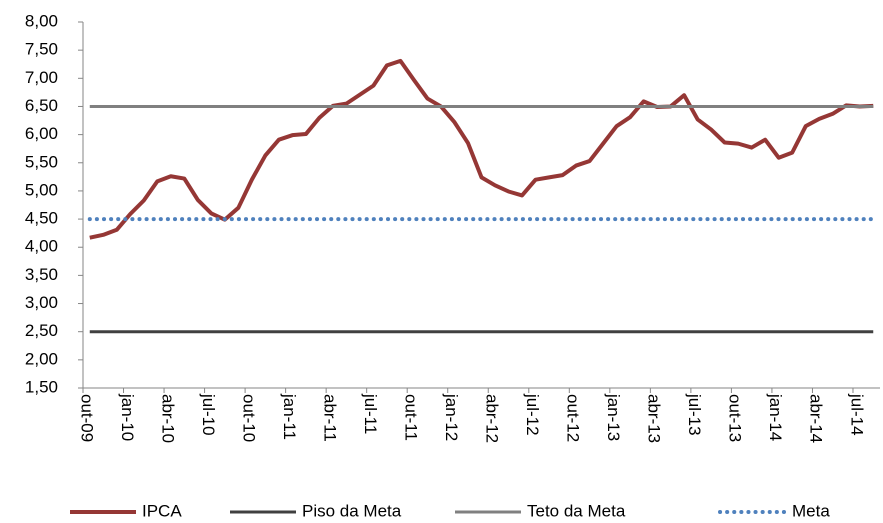  Describe the element at coordinates (775, 417) in the screenshot. I see `x-tick-label: jan-14` at that location.